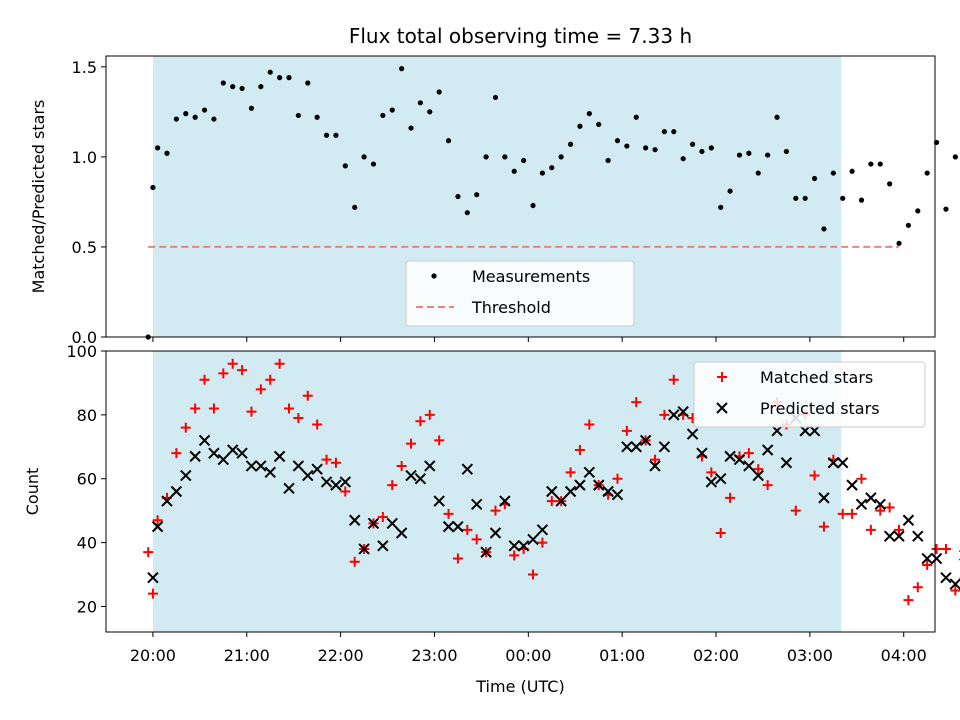 This screenshot has width=960, height=720. What do you see at coordinates (528, 655) in the screenshot?
I see `x-tick-label: 00:00` at bounding box center [528, 655].